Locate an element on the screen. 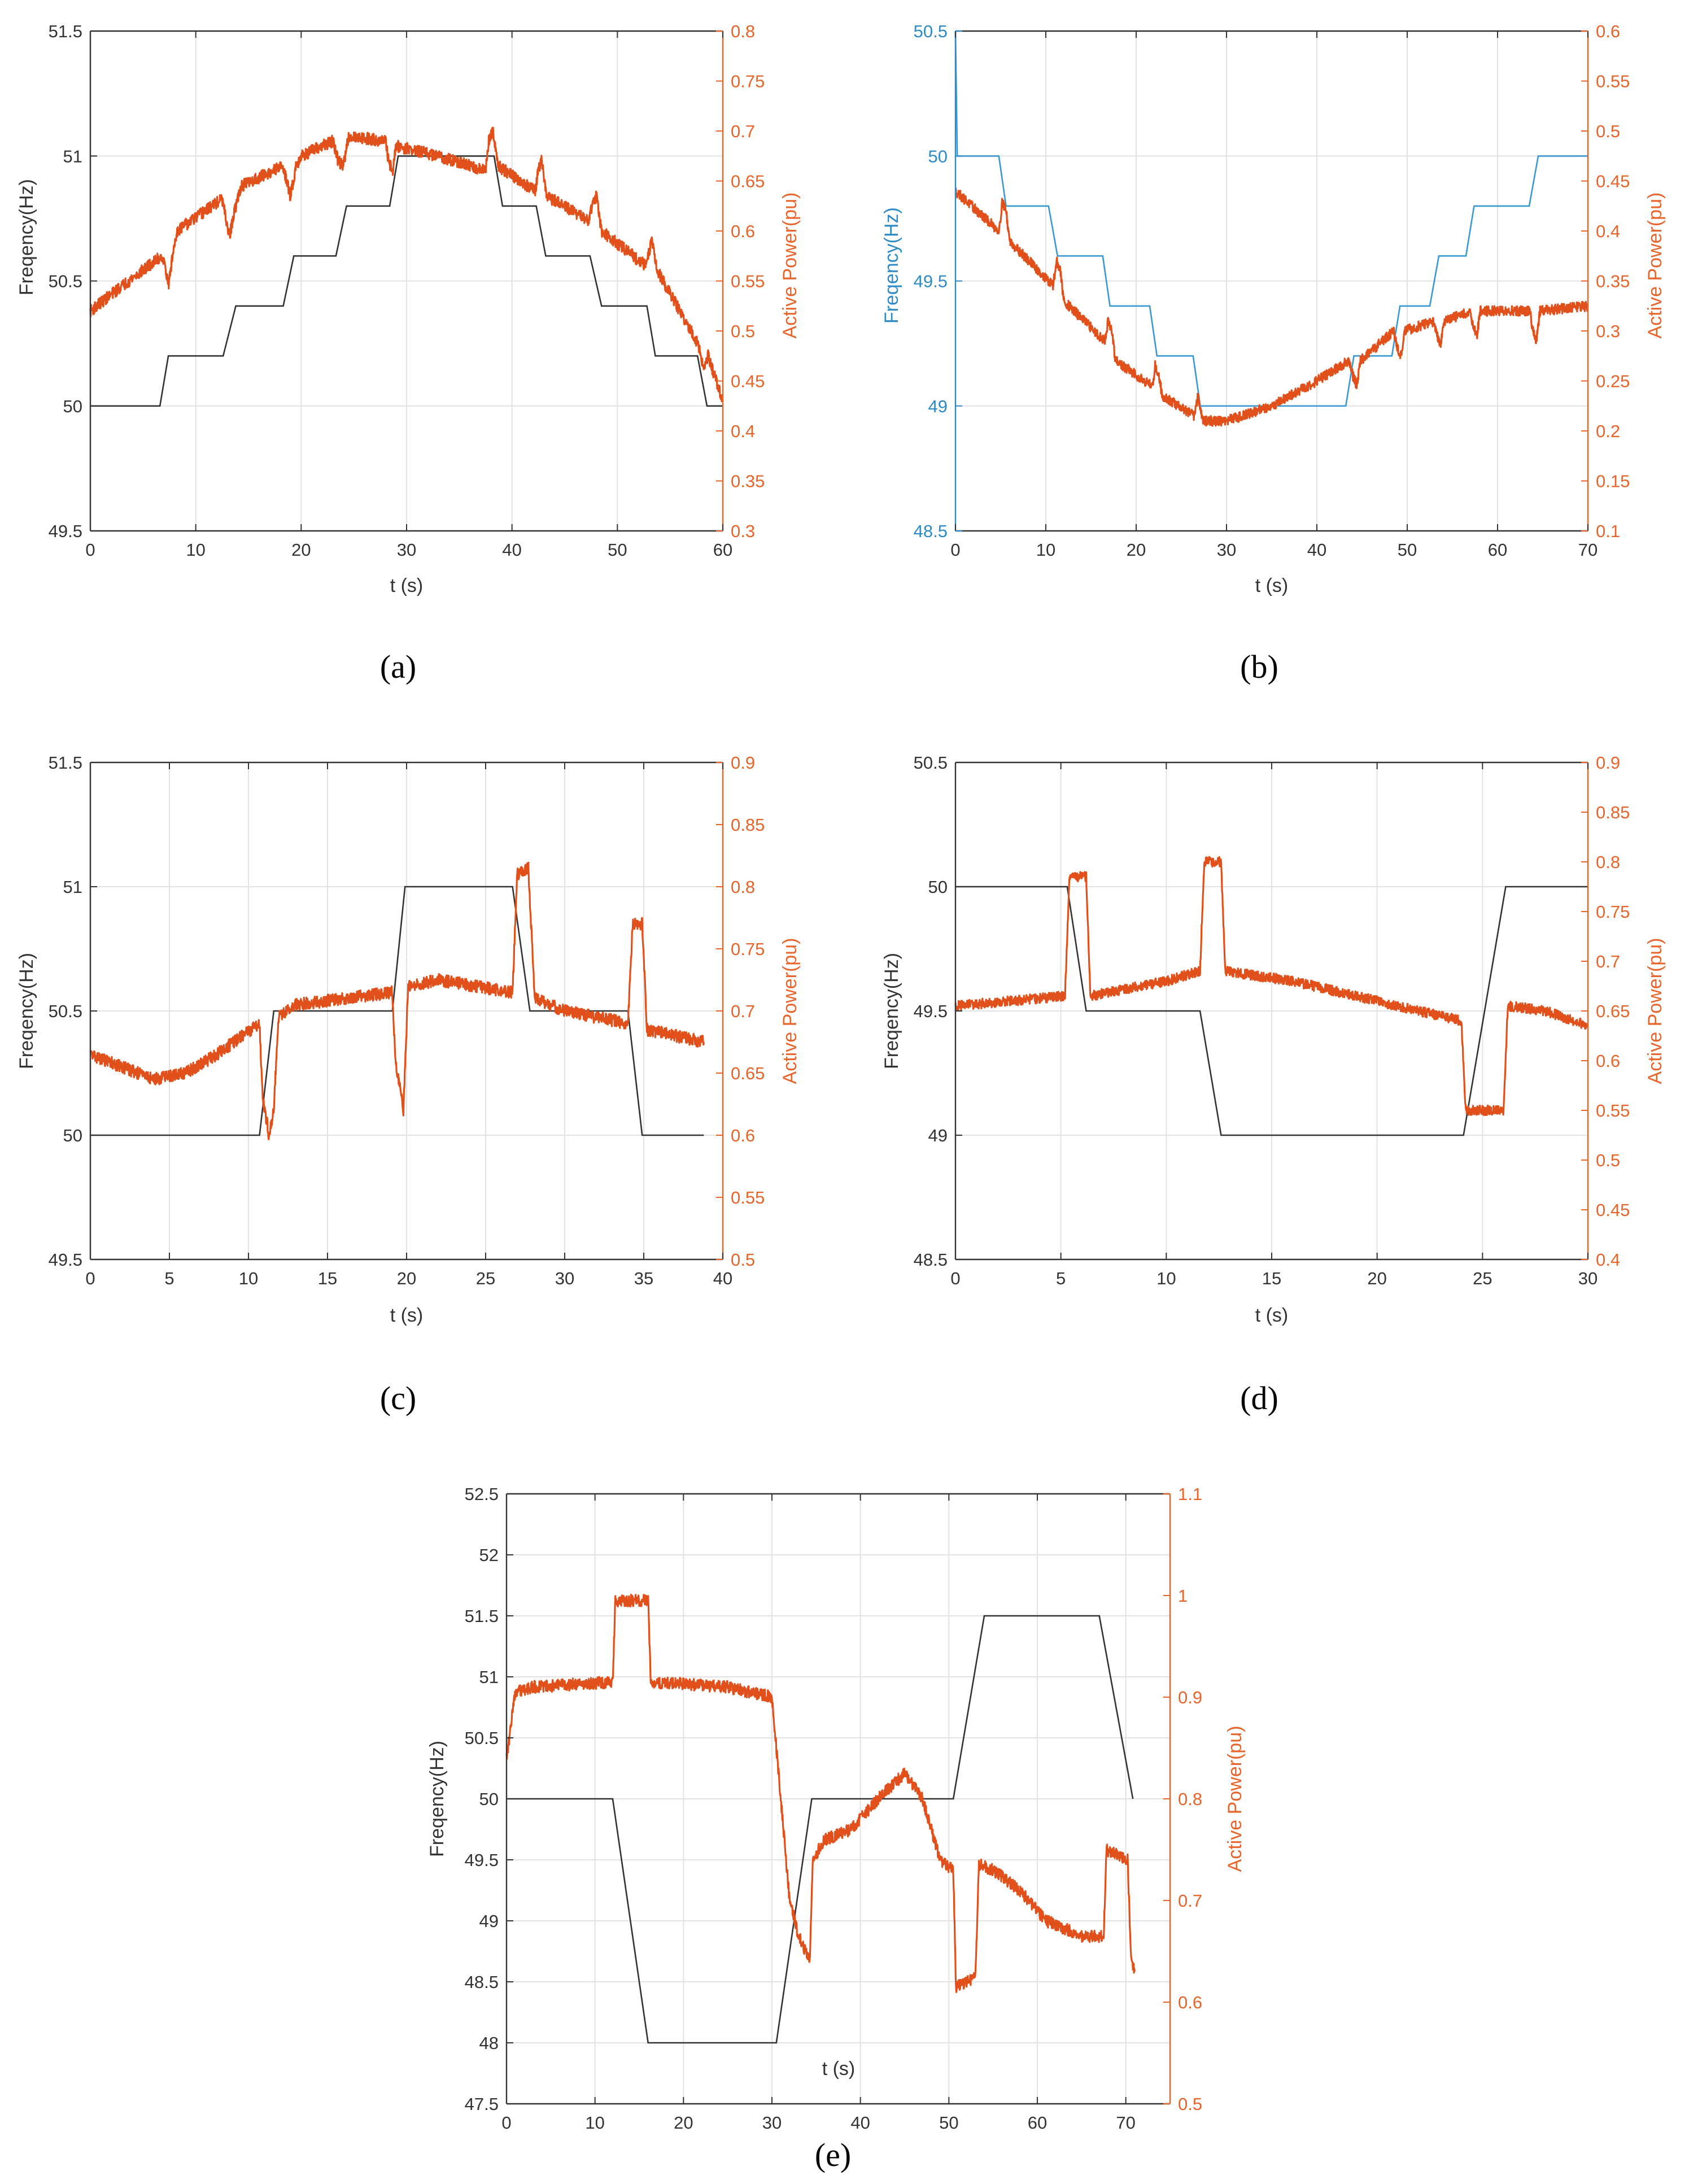  x-tick-label-c: 40 is located at coordinates (722, 1278).